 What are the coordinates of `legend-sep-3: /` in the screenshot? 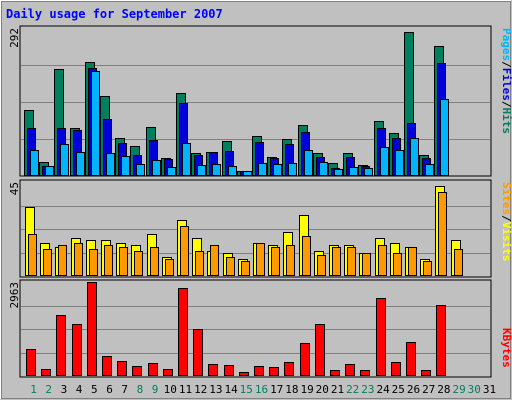 It's located at (506, 218).